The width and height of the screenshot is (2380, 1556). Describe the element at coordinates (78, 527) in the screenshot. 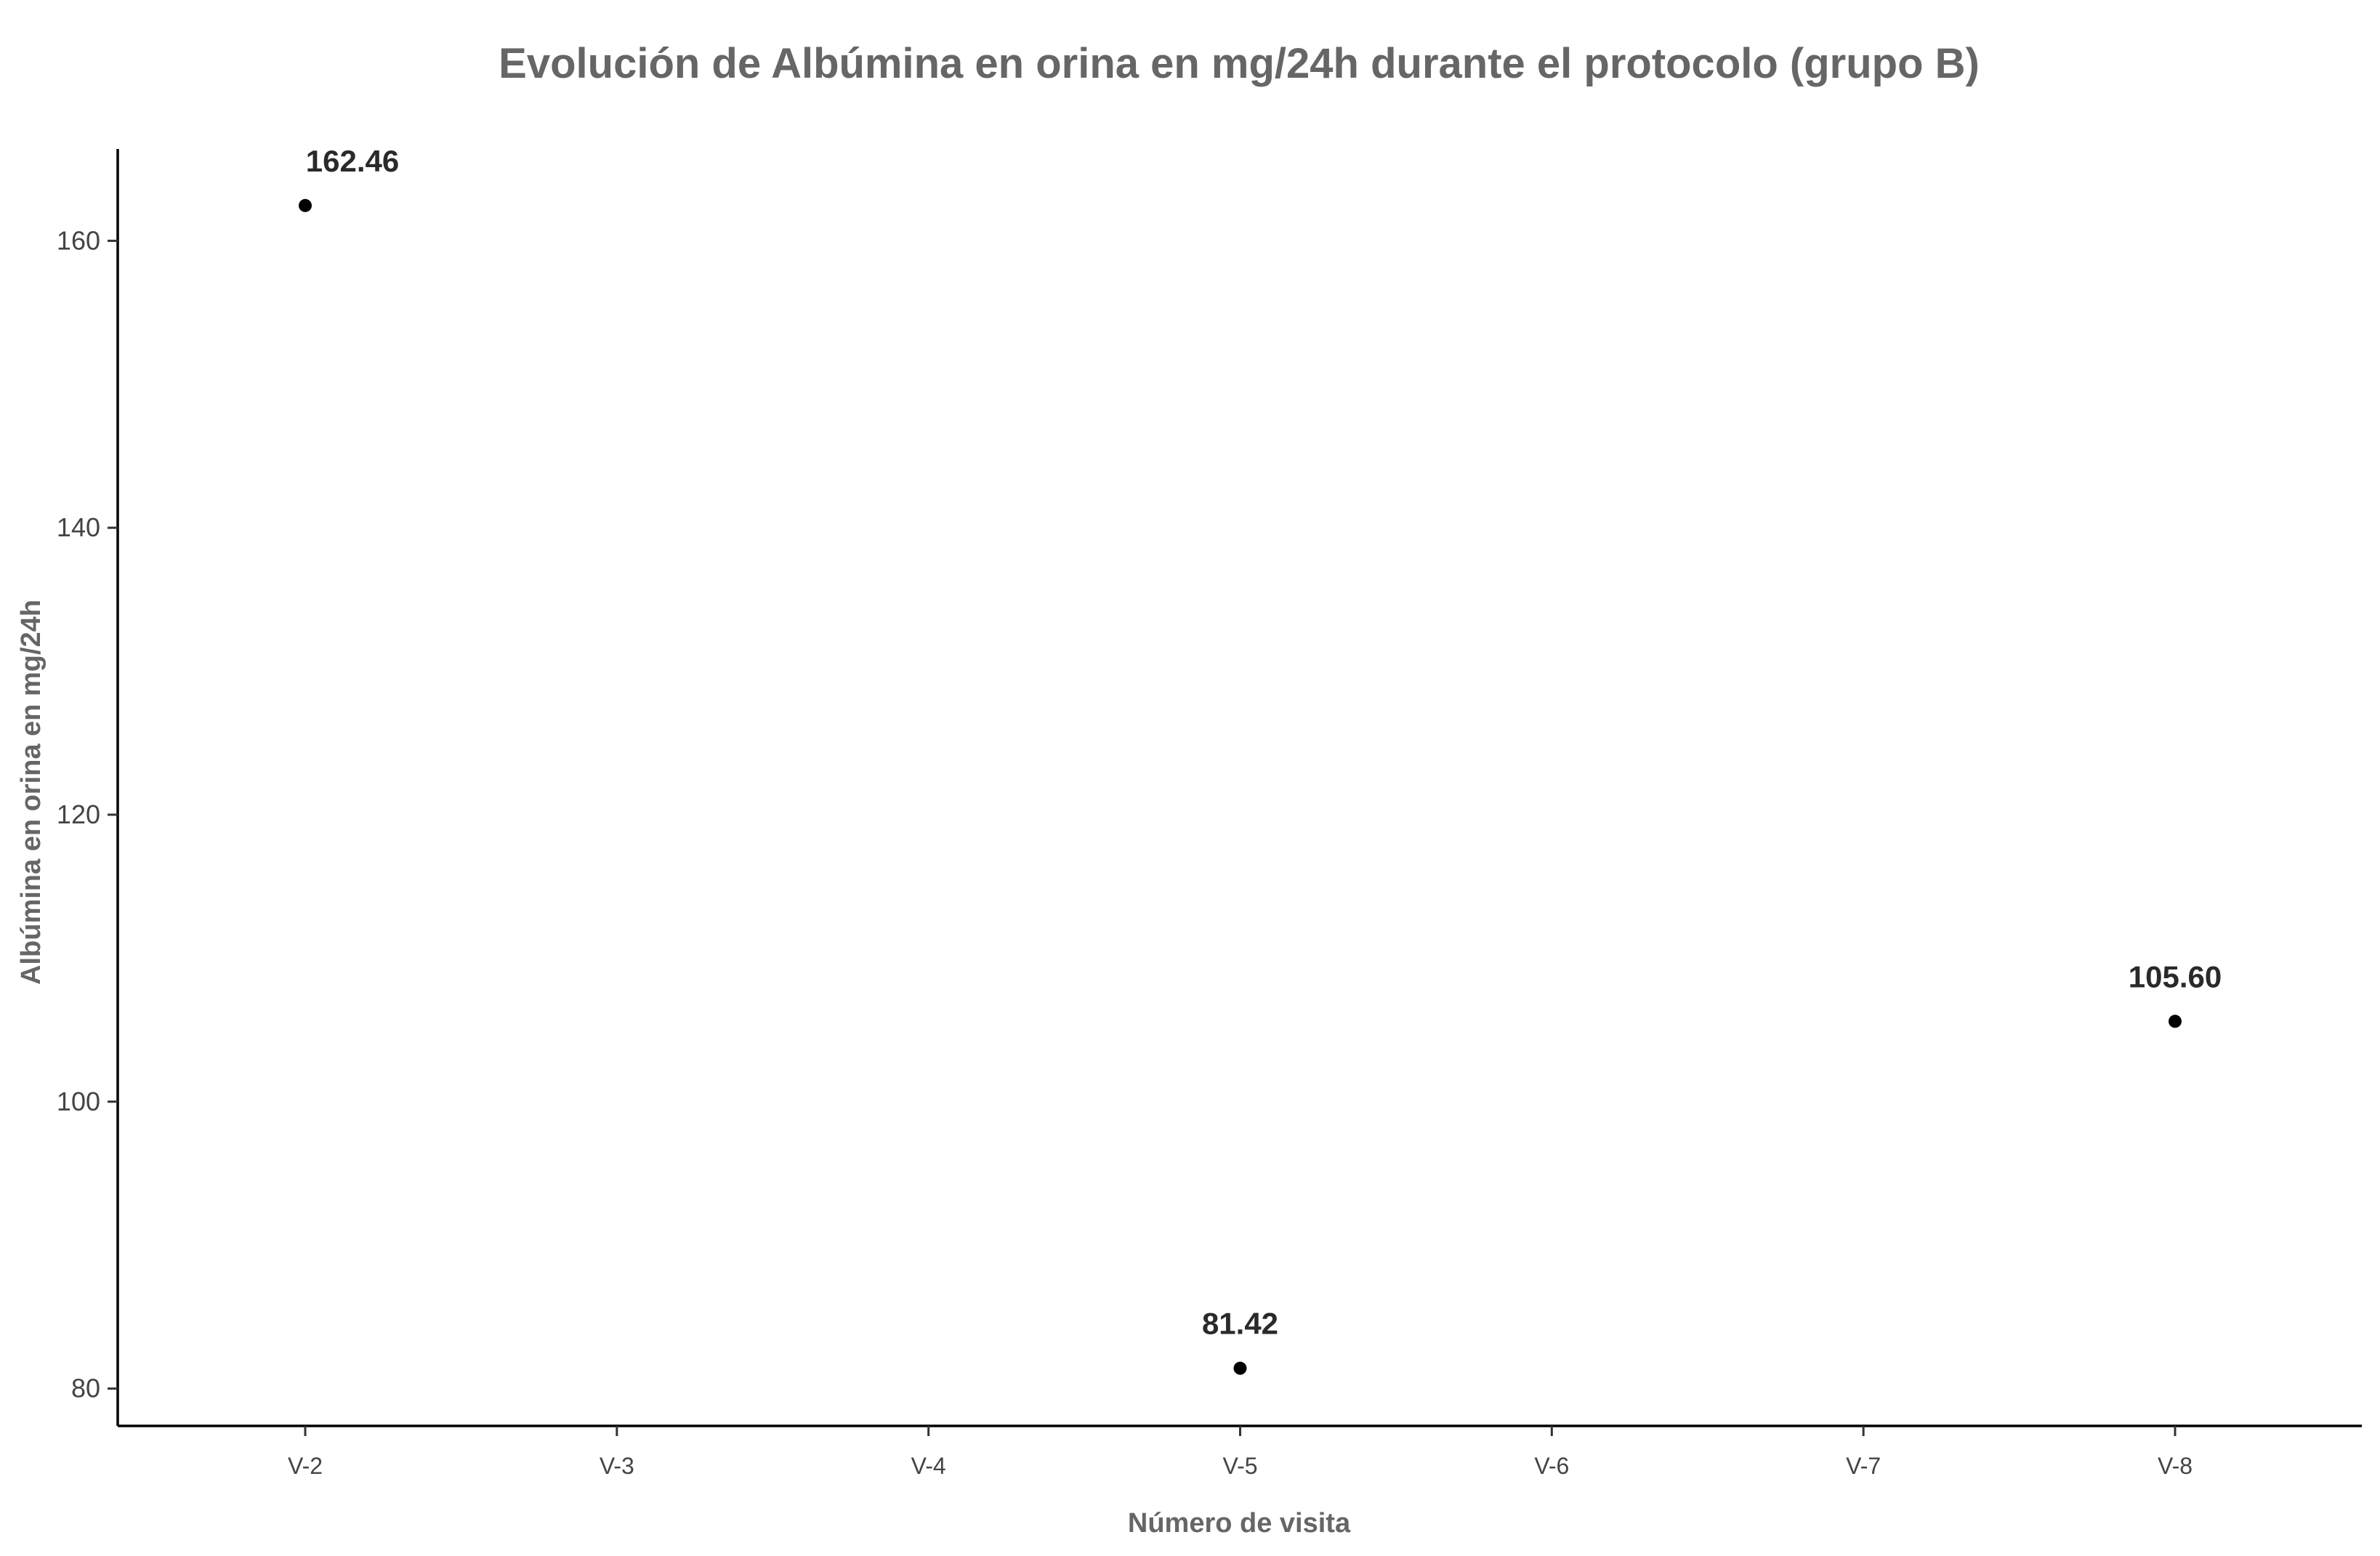

I see `y-tick-label: 140` at that location.